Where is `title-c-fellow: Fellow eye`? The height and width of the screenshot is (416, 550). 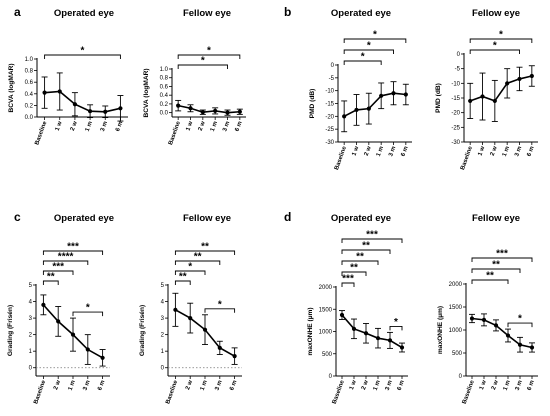
title-c-fellow: Fellow eye is located at coordinates (207, 218).